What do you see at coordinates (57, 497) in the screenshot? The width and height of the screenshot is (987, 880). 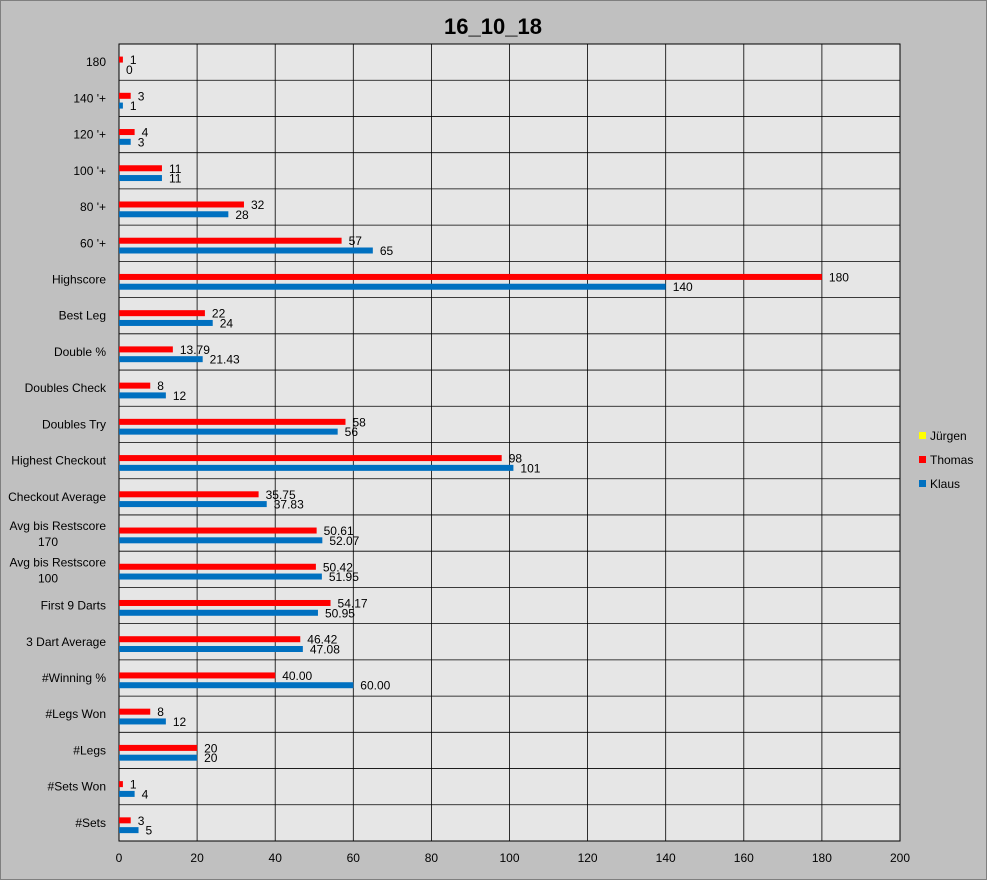 I see `category-label: Checkout Average` at bounding box center [57, 497].